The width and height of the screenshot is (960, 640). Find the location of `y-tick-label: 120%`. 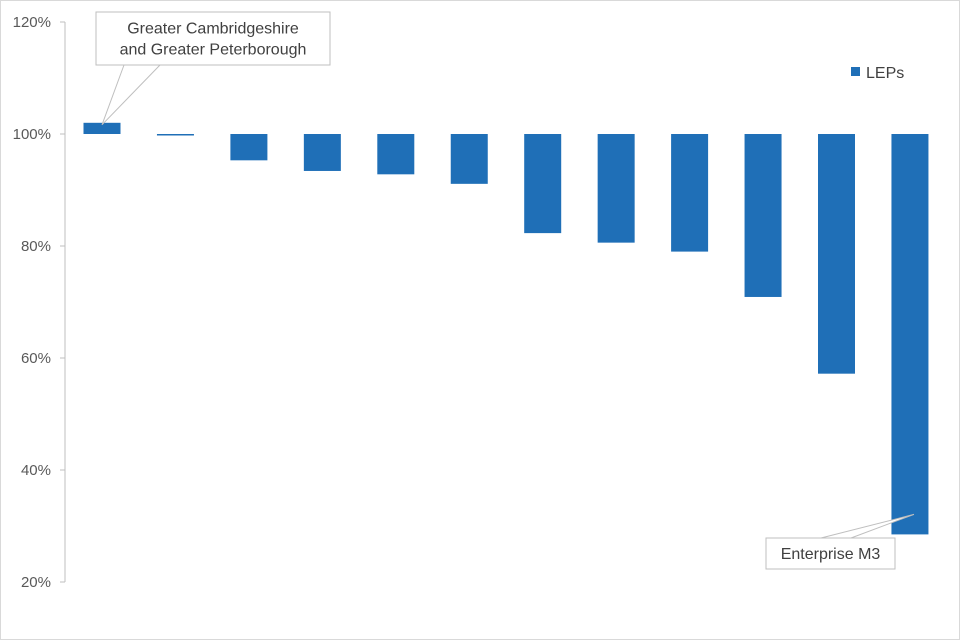

y-tick-label: 120% is located at coordinates (32, 22).